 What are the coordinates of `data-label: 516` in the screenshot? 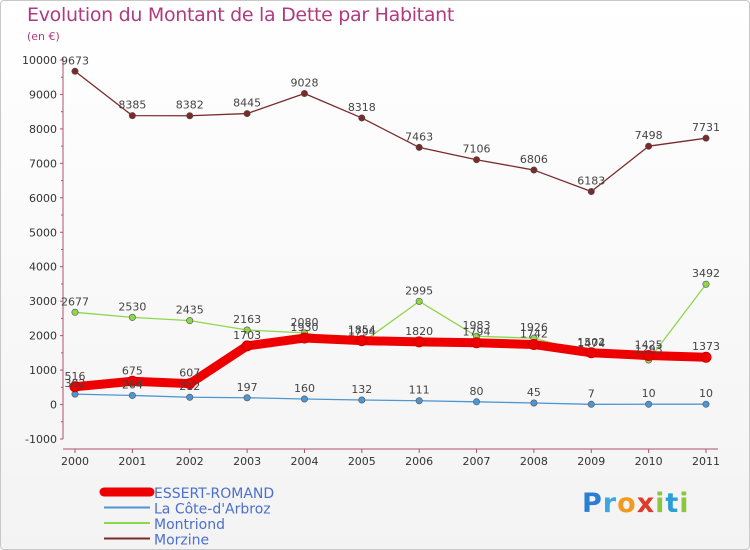 It's located at (75, 376).